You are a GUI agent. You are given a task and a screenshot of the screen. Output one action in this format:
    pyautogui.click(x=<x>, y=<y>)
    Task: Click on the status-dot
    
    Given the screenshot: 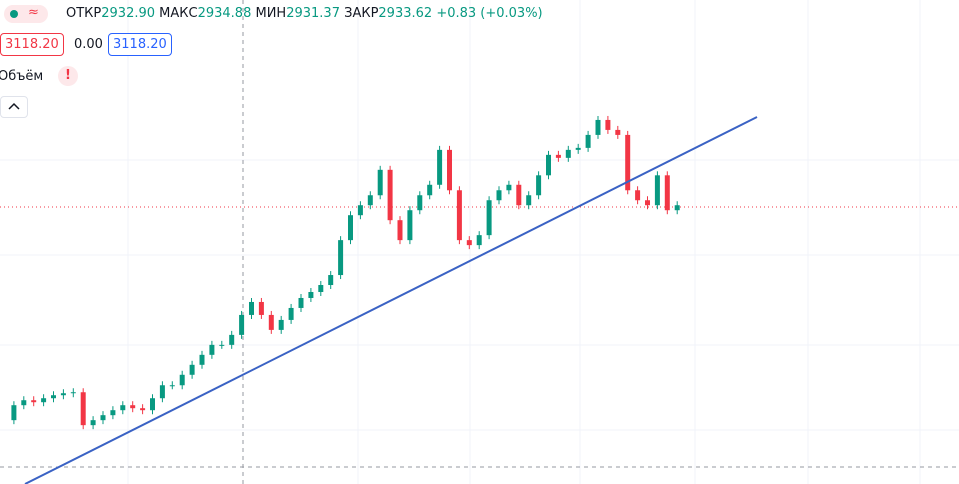 What is the action you would take?
    pyautogui.click(x=14, y=14)
    